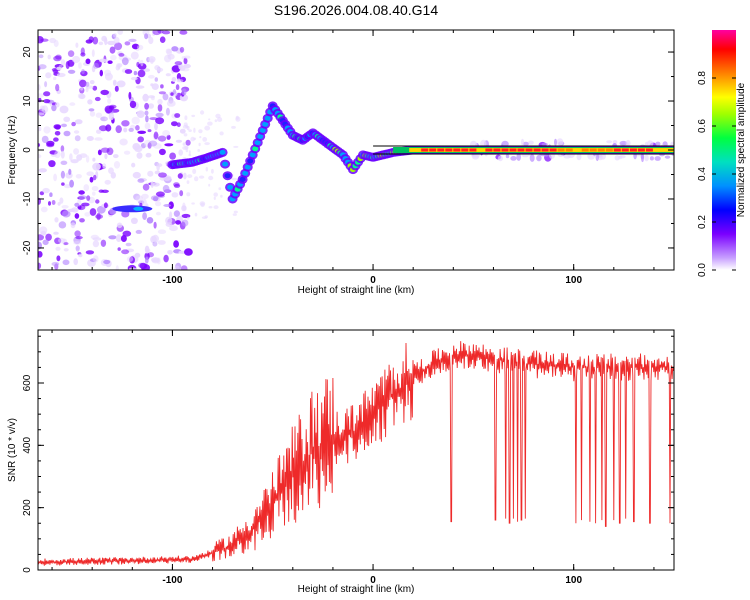 The height and width of the screenshot is (600, 750). What do you see at coordinates (356, 10) in the screenshot?
I see `chart-title: S196.2026.004.08.40.G14` at bounding box center [356, 10].